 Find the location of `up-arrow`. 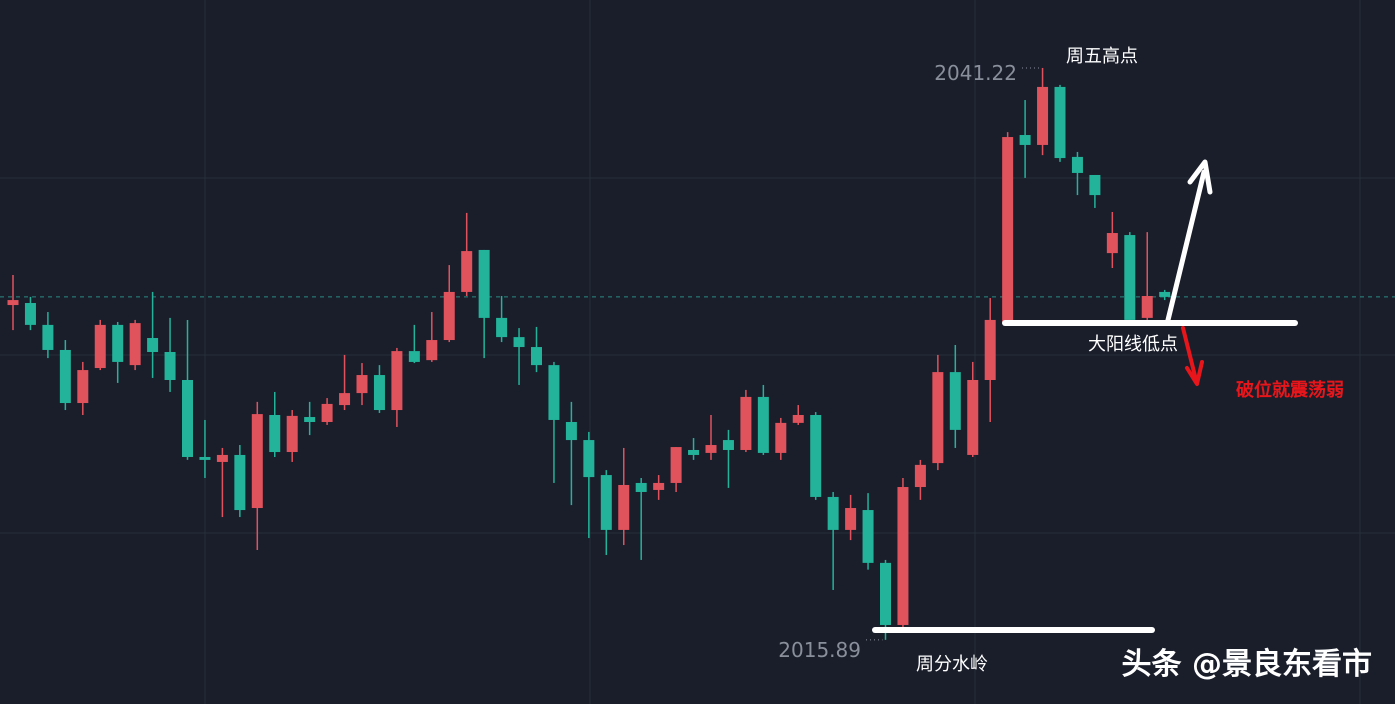

up-arrow is located at coordinates (1186, 246).